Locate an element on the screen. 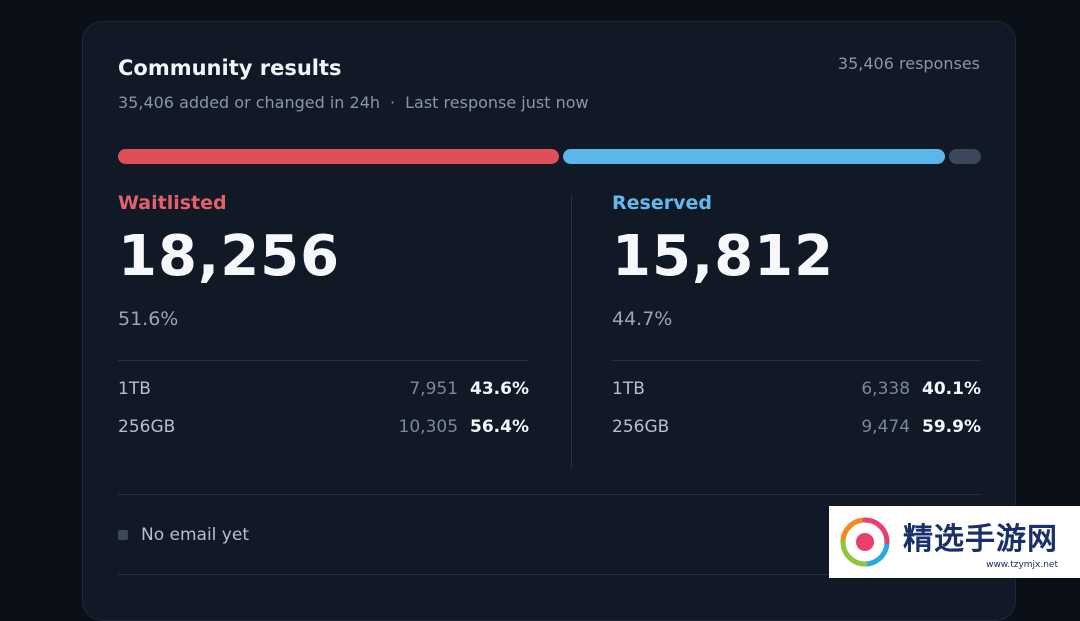  watermark-title: 精选手游网 is located at coordinates (980, 539).